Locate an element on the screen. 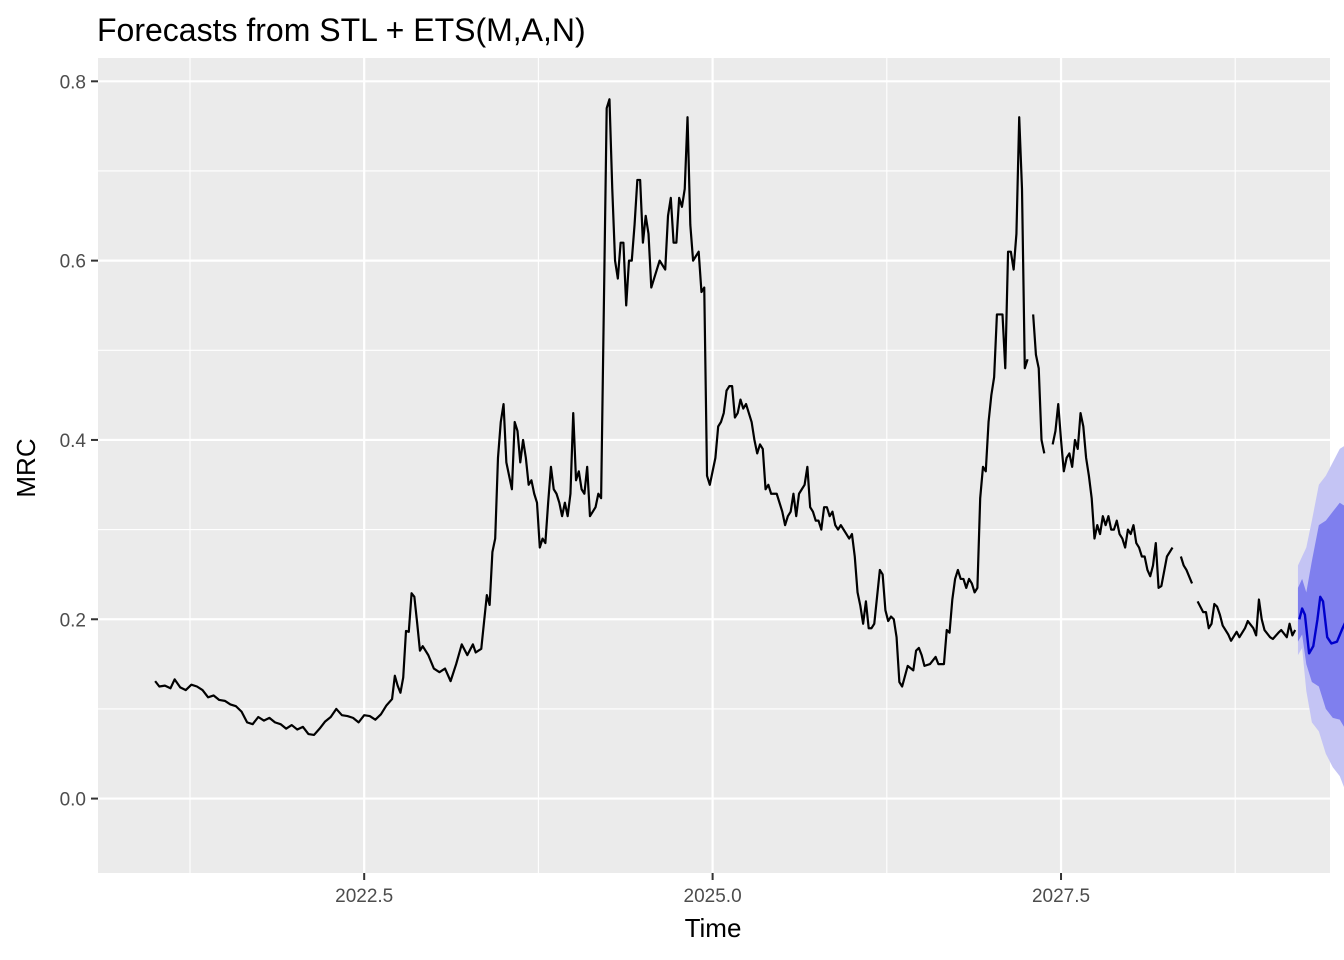 The image size is (1344, 960). y-tick-label: 0.4 is located at coordinates (73, 441).